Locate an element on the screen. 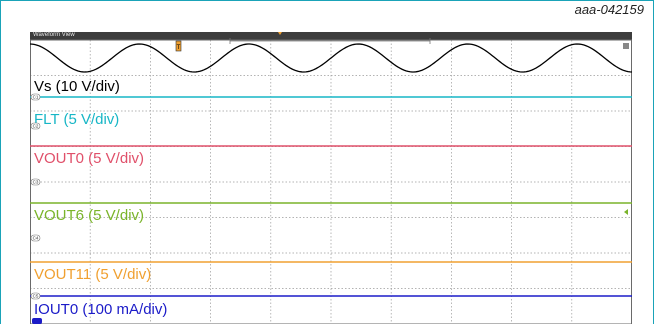 The height and width of the screenshot is (324, 654). zoom-corner-icon is located at coordinates (626, 46).